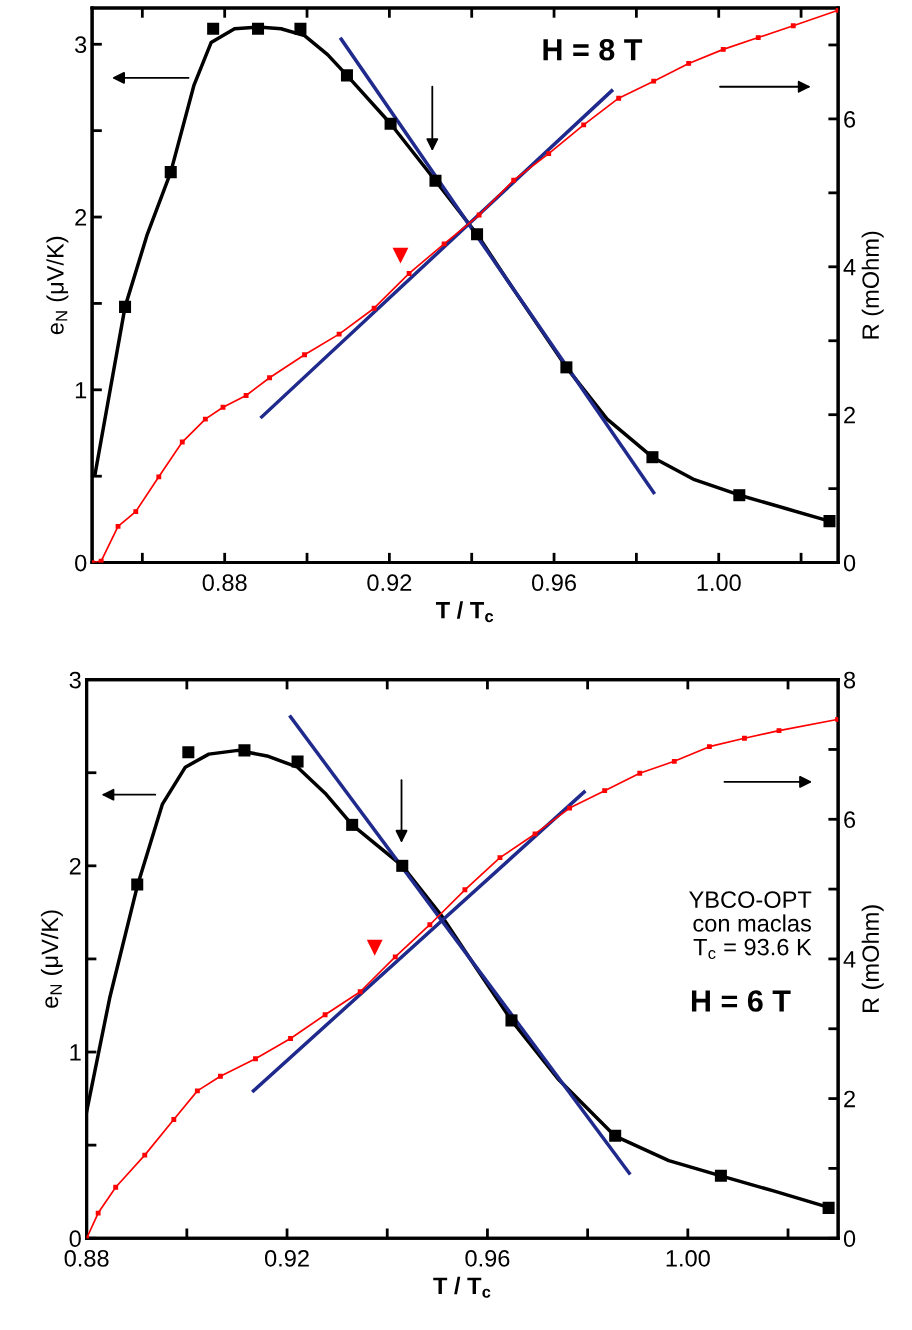 This screenshot has width=912, height=1330. I want to click on annotation: H = 8 T, so click(593, 49).